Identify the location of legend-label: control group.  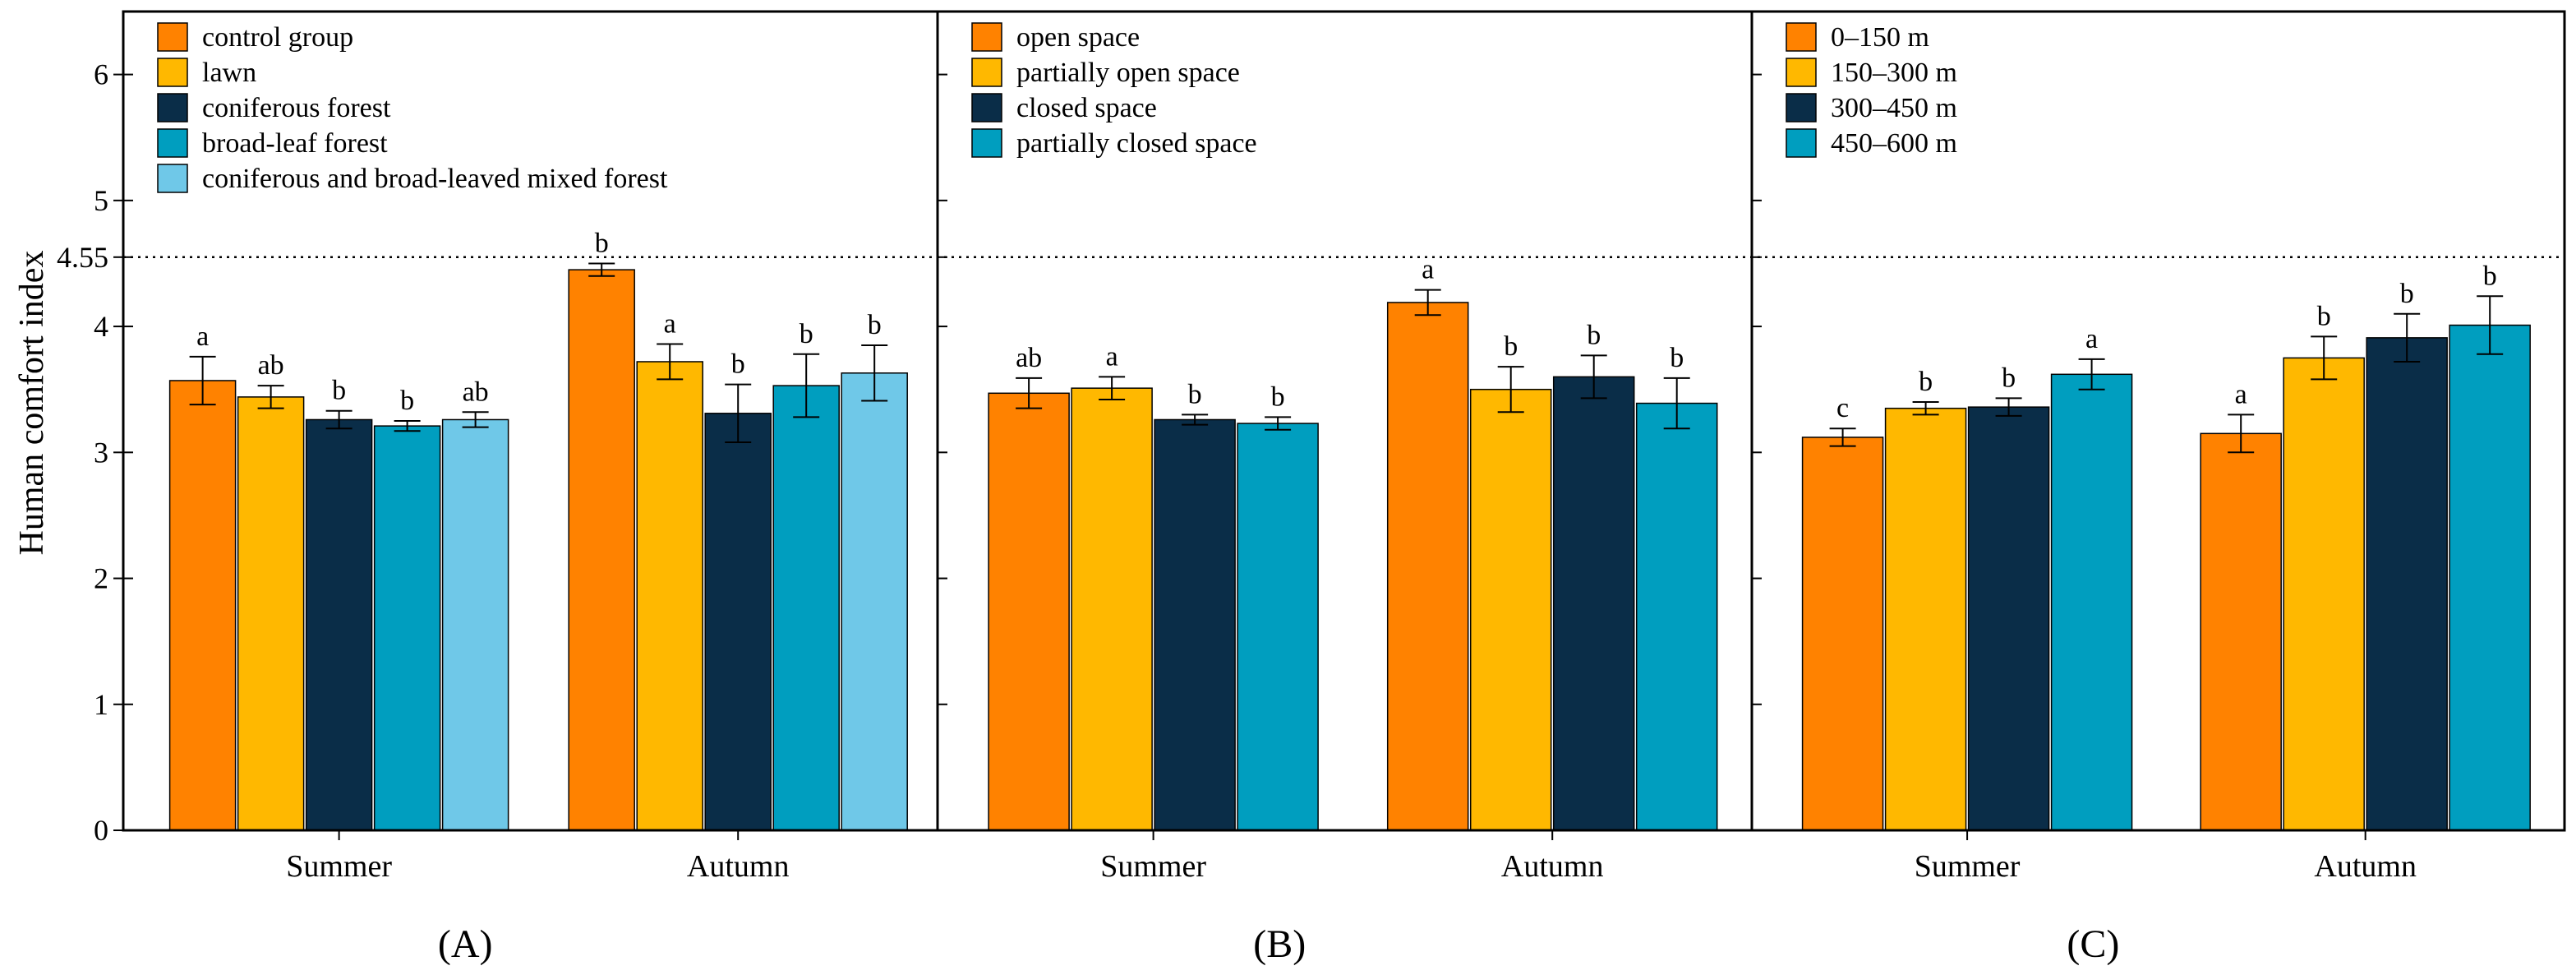
(277, 37).